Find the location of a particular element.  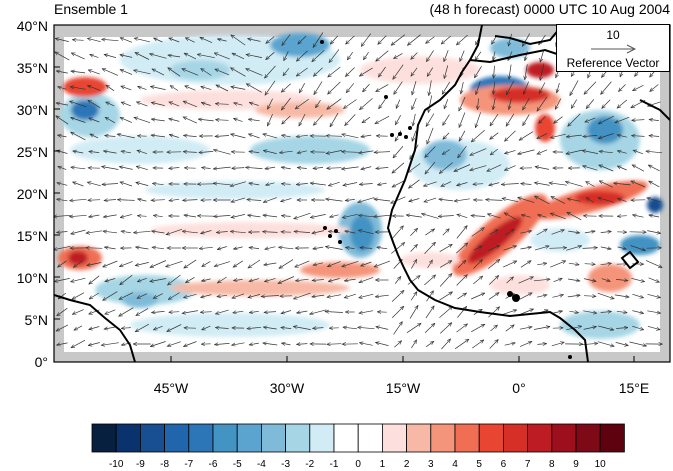

colorbar-tick-label: 7 is located at coordinates (527, 464).